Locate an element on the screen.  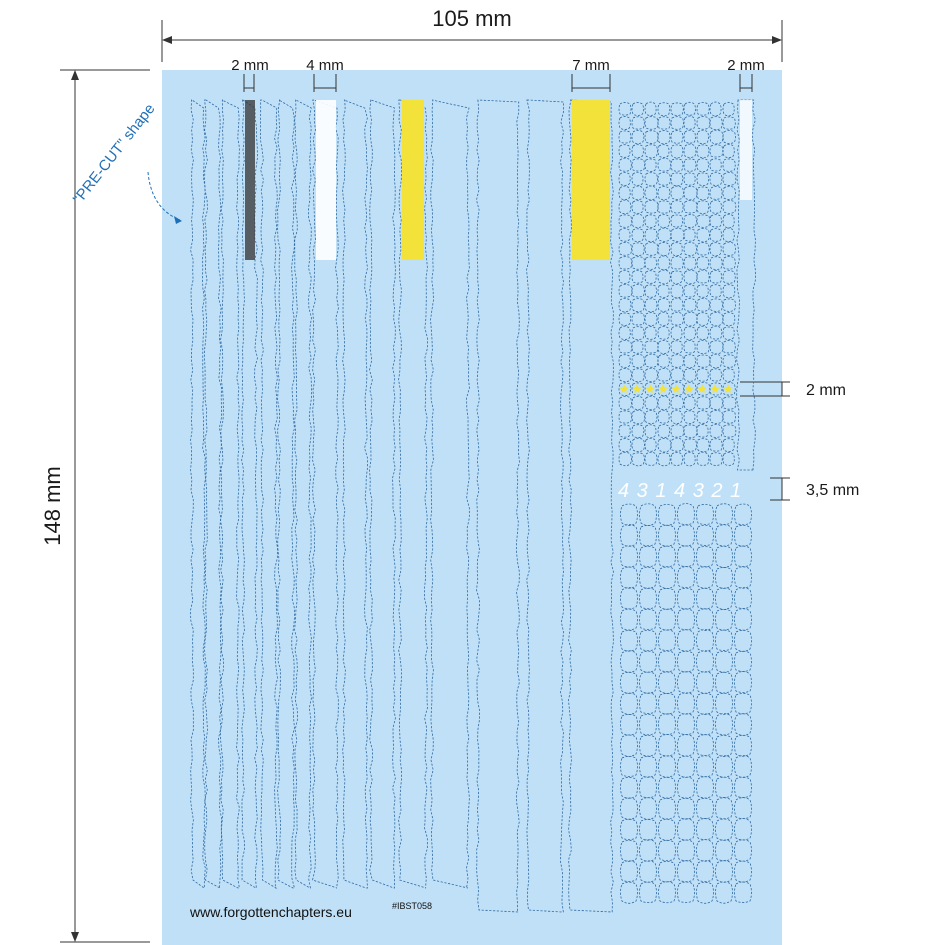
precut-label: "PRE-CUT" shape is located at coordinates (114, 154).